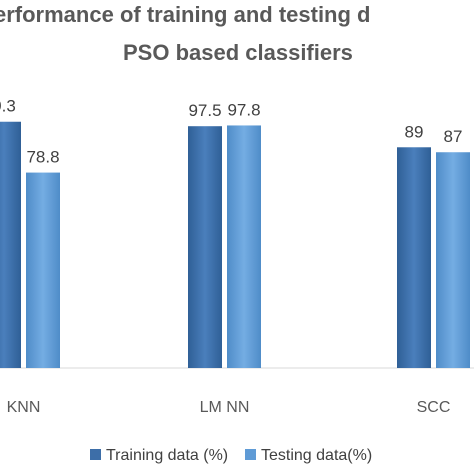 This screenshot has width=474, height=474. I want to click on data-label: 78.8, so click(42, 157).